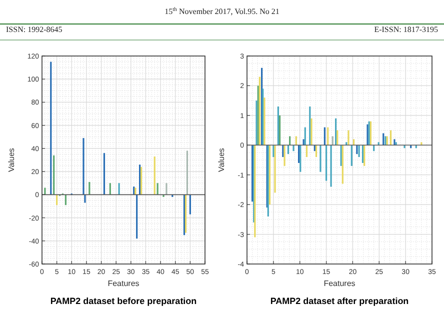 The width and height of the screenshot is (444, 329). Describe the element at coordinates (339, 301) in the screenshot. I see `text: PAMP2 dataset after preparation` at that location.